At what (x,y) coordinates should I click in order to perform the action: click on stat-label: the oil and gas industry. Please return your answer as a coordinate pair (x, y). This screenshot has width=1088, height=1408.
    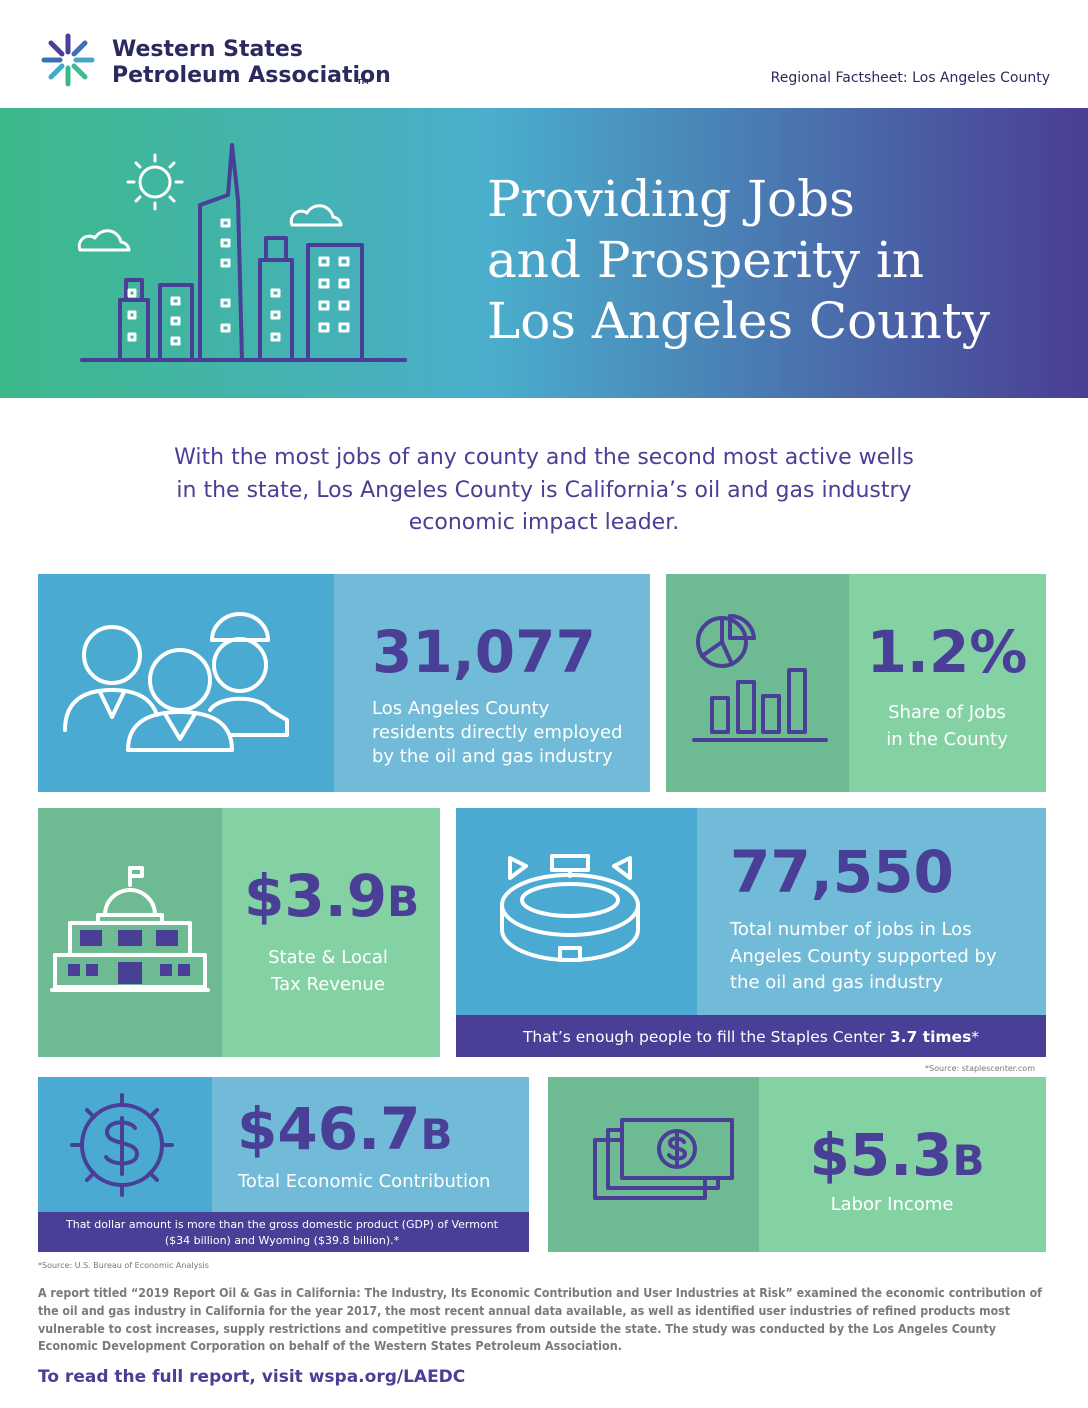
    Looking at the image, I should click on (836, 982).